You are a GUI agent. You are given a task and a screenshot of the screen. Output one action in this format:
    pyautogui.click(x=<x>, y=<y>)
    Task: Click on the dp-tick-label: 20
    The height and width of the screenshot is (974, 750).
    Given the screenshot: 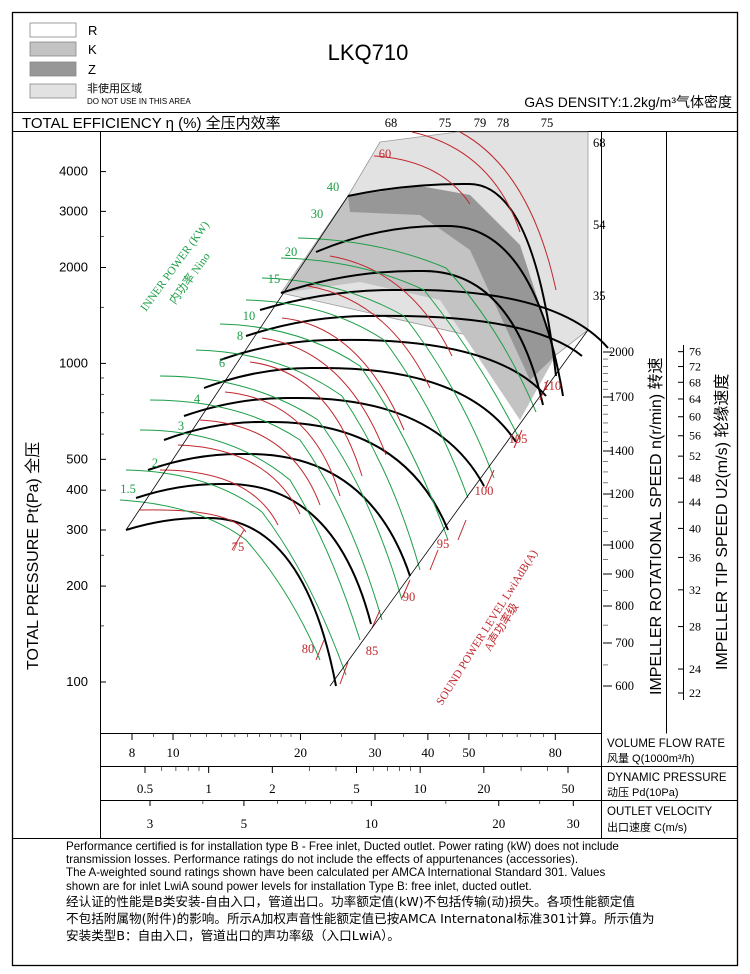 What is the action you would take?
    pyautogui.click(x=483, y=788)
    